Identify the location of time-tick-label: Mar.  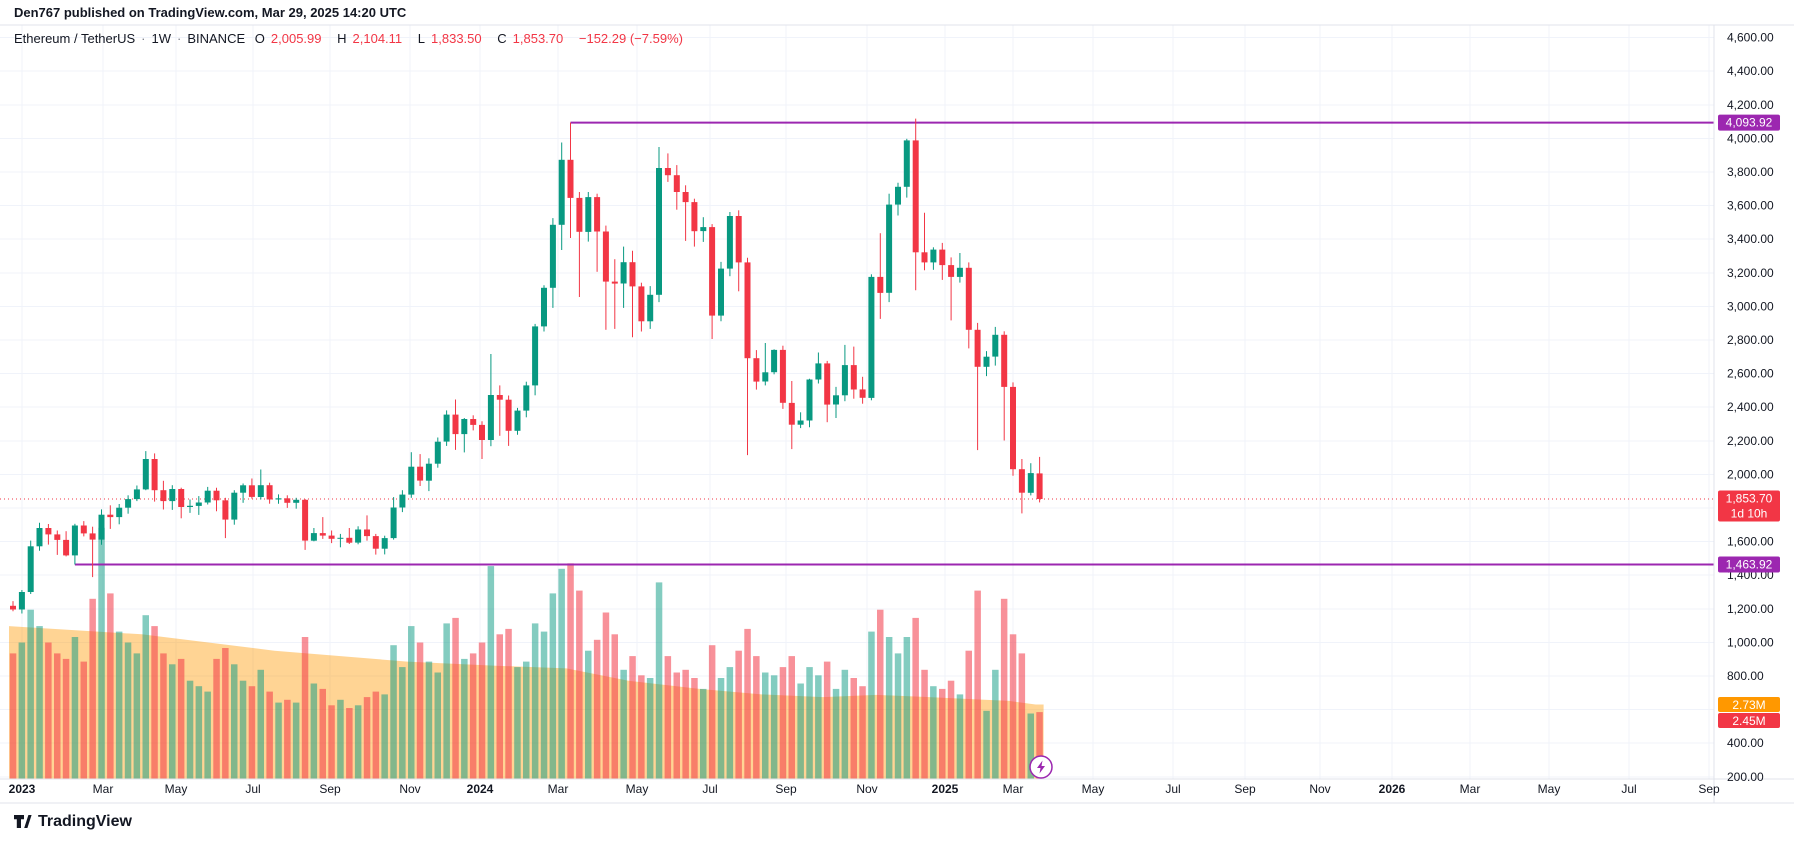
(1470, 789).